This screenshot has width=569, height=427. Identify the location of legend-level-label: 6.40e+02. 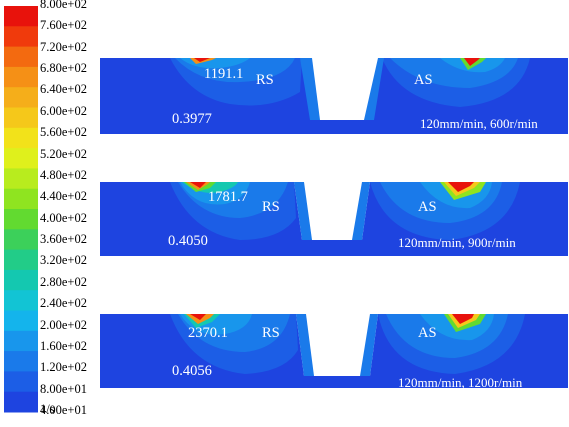
(63, 89).